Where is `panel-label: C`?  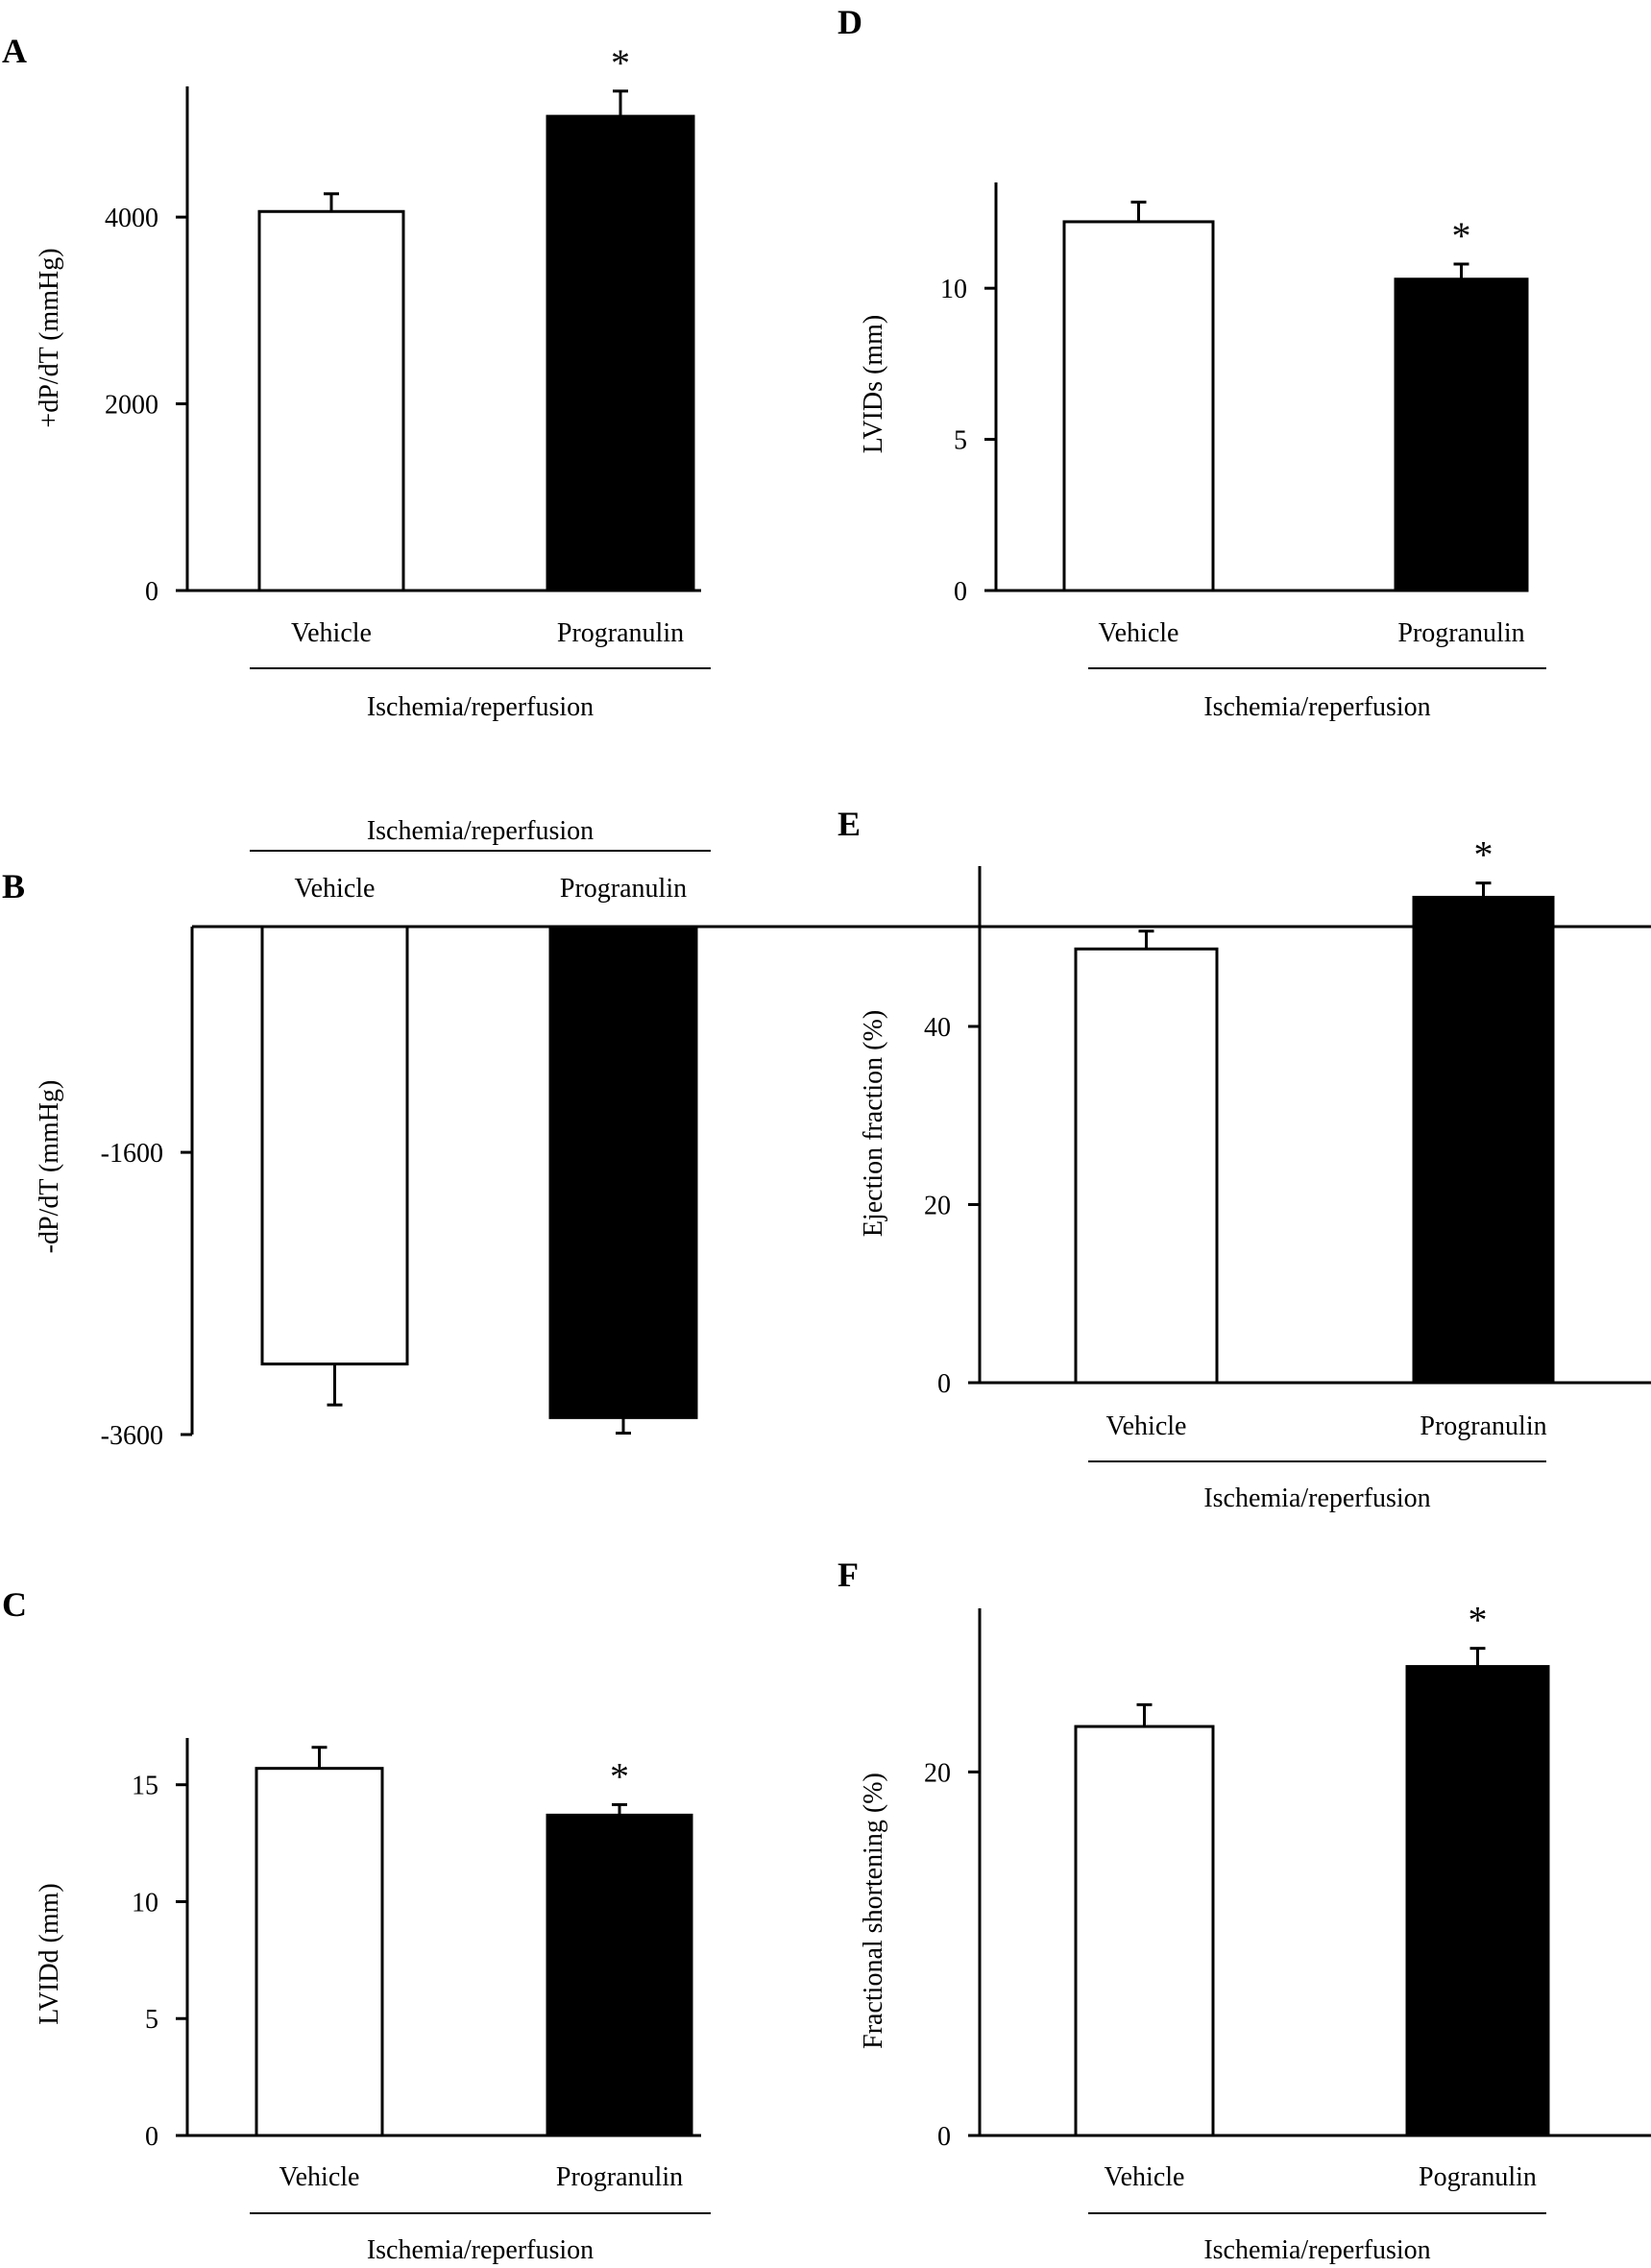
panel-label: C is located at coordinates (14, 1604).